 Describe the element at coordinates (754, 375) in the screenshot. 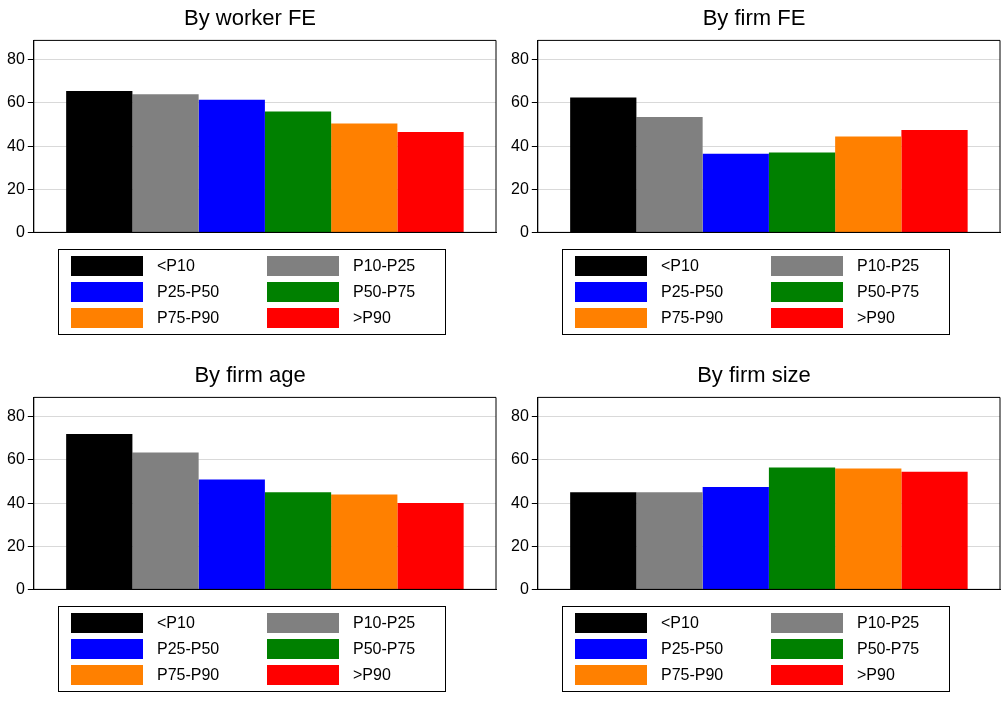

I see `chart-title: By firm size` at that location.